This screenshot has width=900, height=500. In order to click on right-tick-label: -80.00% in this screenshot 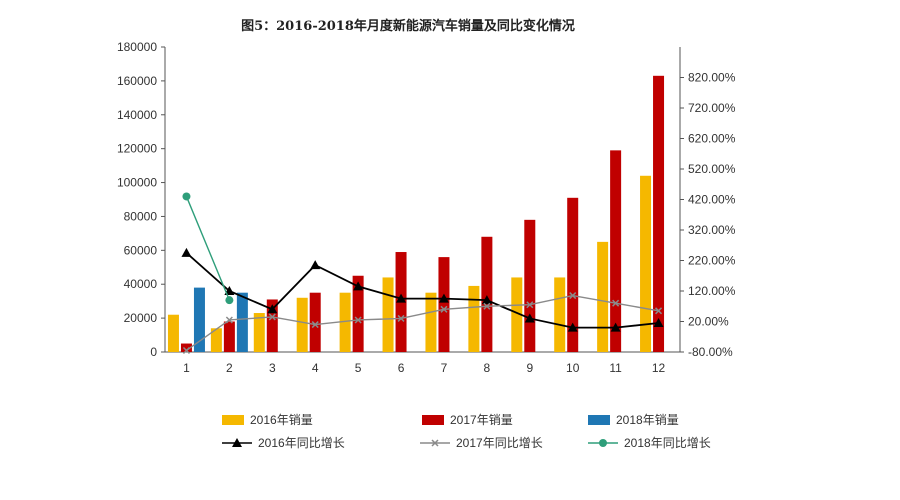, I will do `click(710, 352)`.